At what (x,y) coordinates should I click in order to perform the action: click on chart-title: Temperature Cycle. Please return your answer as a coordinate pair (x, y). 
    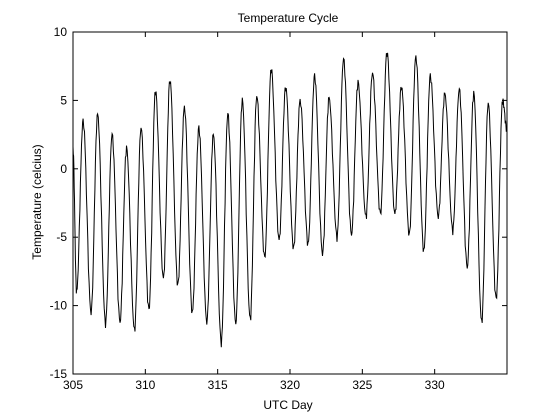
    Looking at the image, I should click on (288, 18).